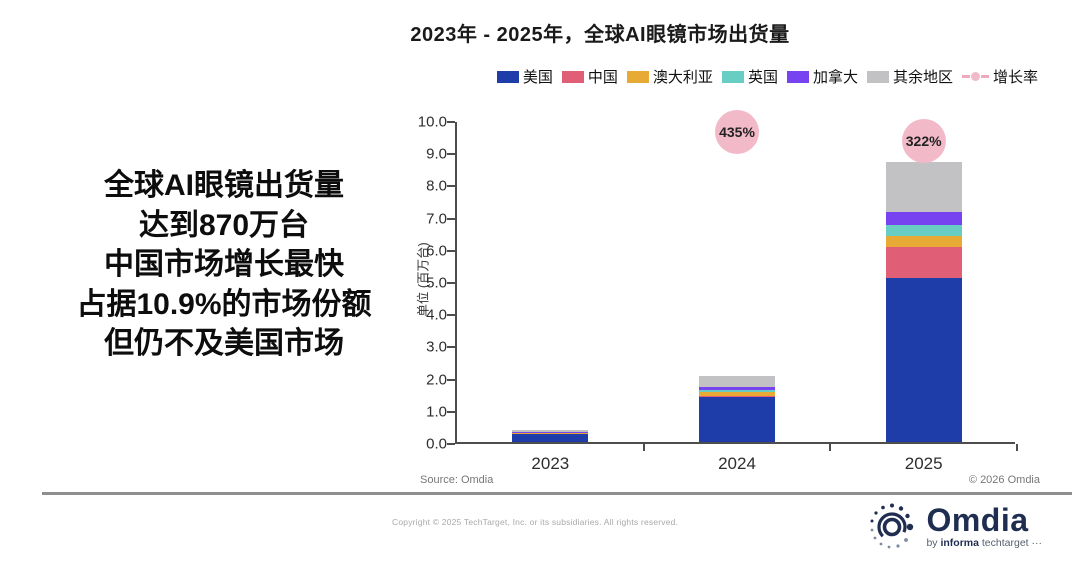 The width and height of the screenshot is (1080, 567). I want to click on legend-label: 英国, so click(762, 77).